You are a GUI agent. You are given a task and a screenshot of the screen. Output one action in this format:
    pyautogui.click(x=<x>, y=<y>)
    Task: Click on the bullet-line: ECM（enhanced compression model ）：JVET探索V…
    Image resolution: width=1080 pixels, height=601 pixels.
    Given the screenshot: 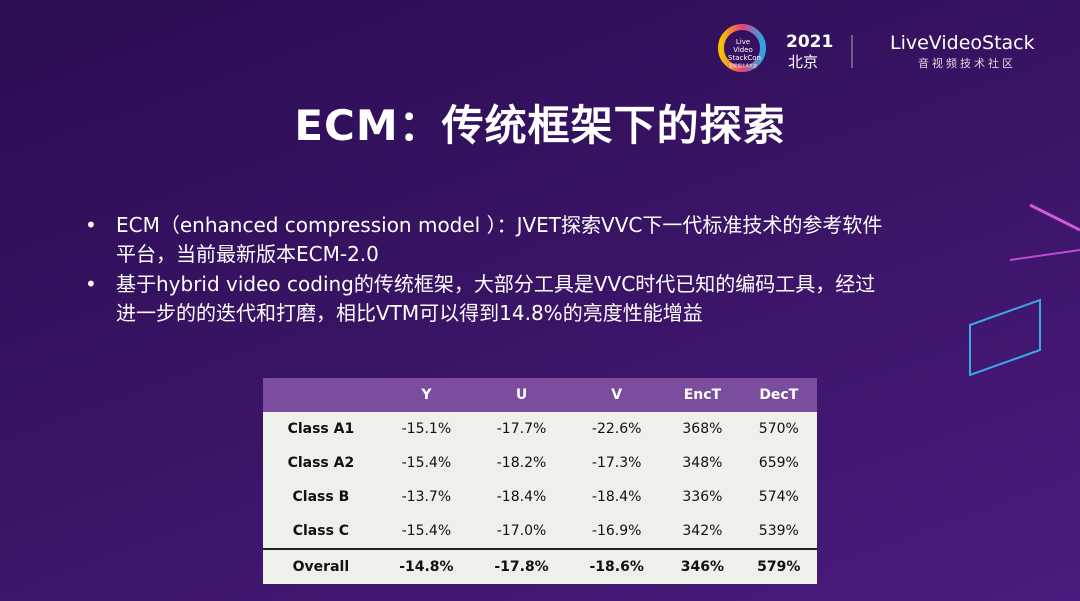 What is the action you would take?
    pyautogui.click(x=499, y=225)
    